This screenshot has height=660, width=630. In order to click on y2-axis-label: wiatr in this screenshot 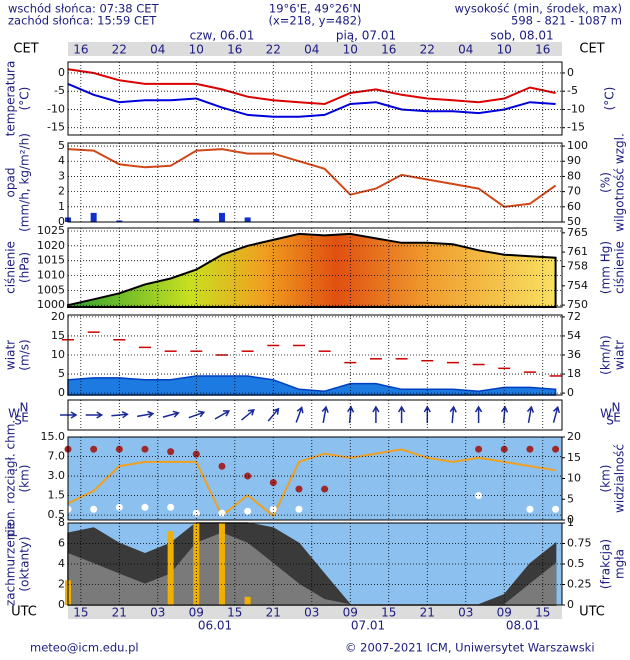, I will do `click(620, 355)`.